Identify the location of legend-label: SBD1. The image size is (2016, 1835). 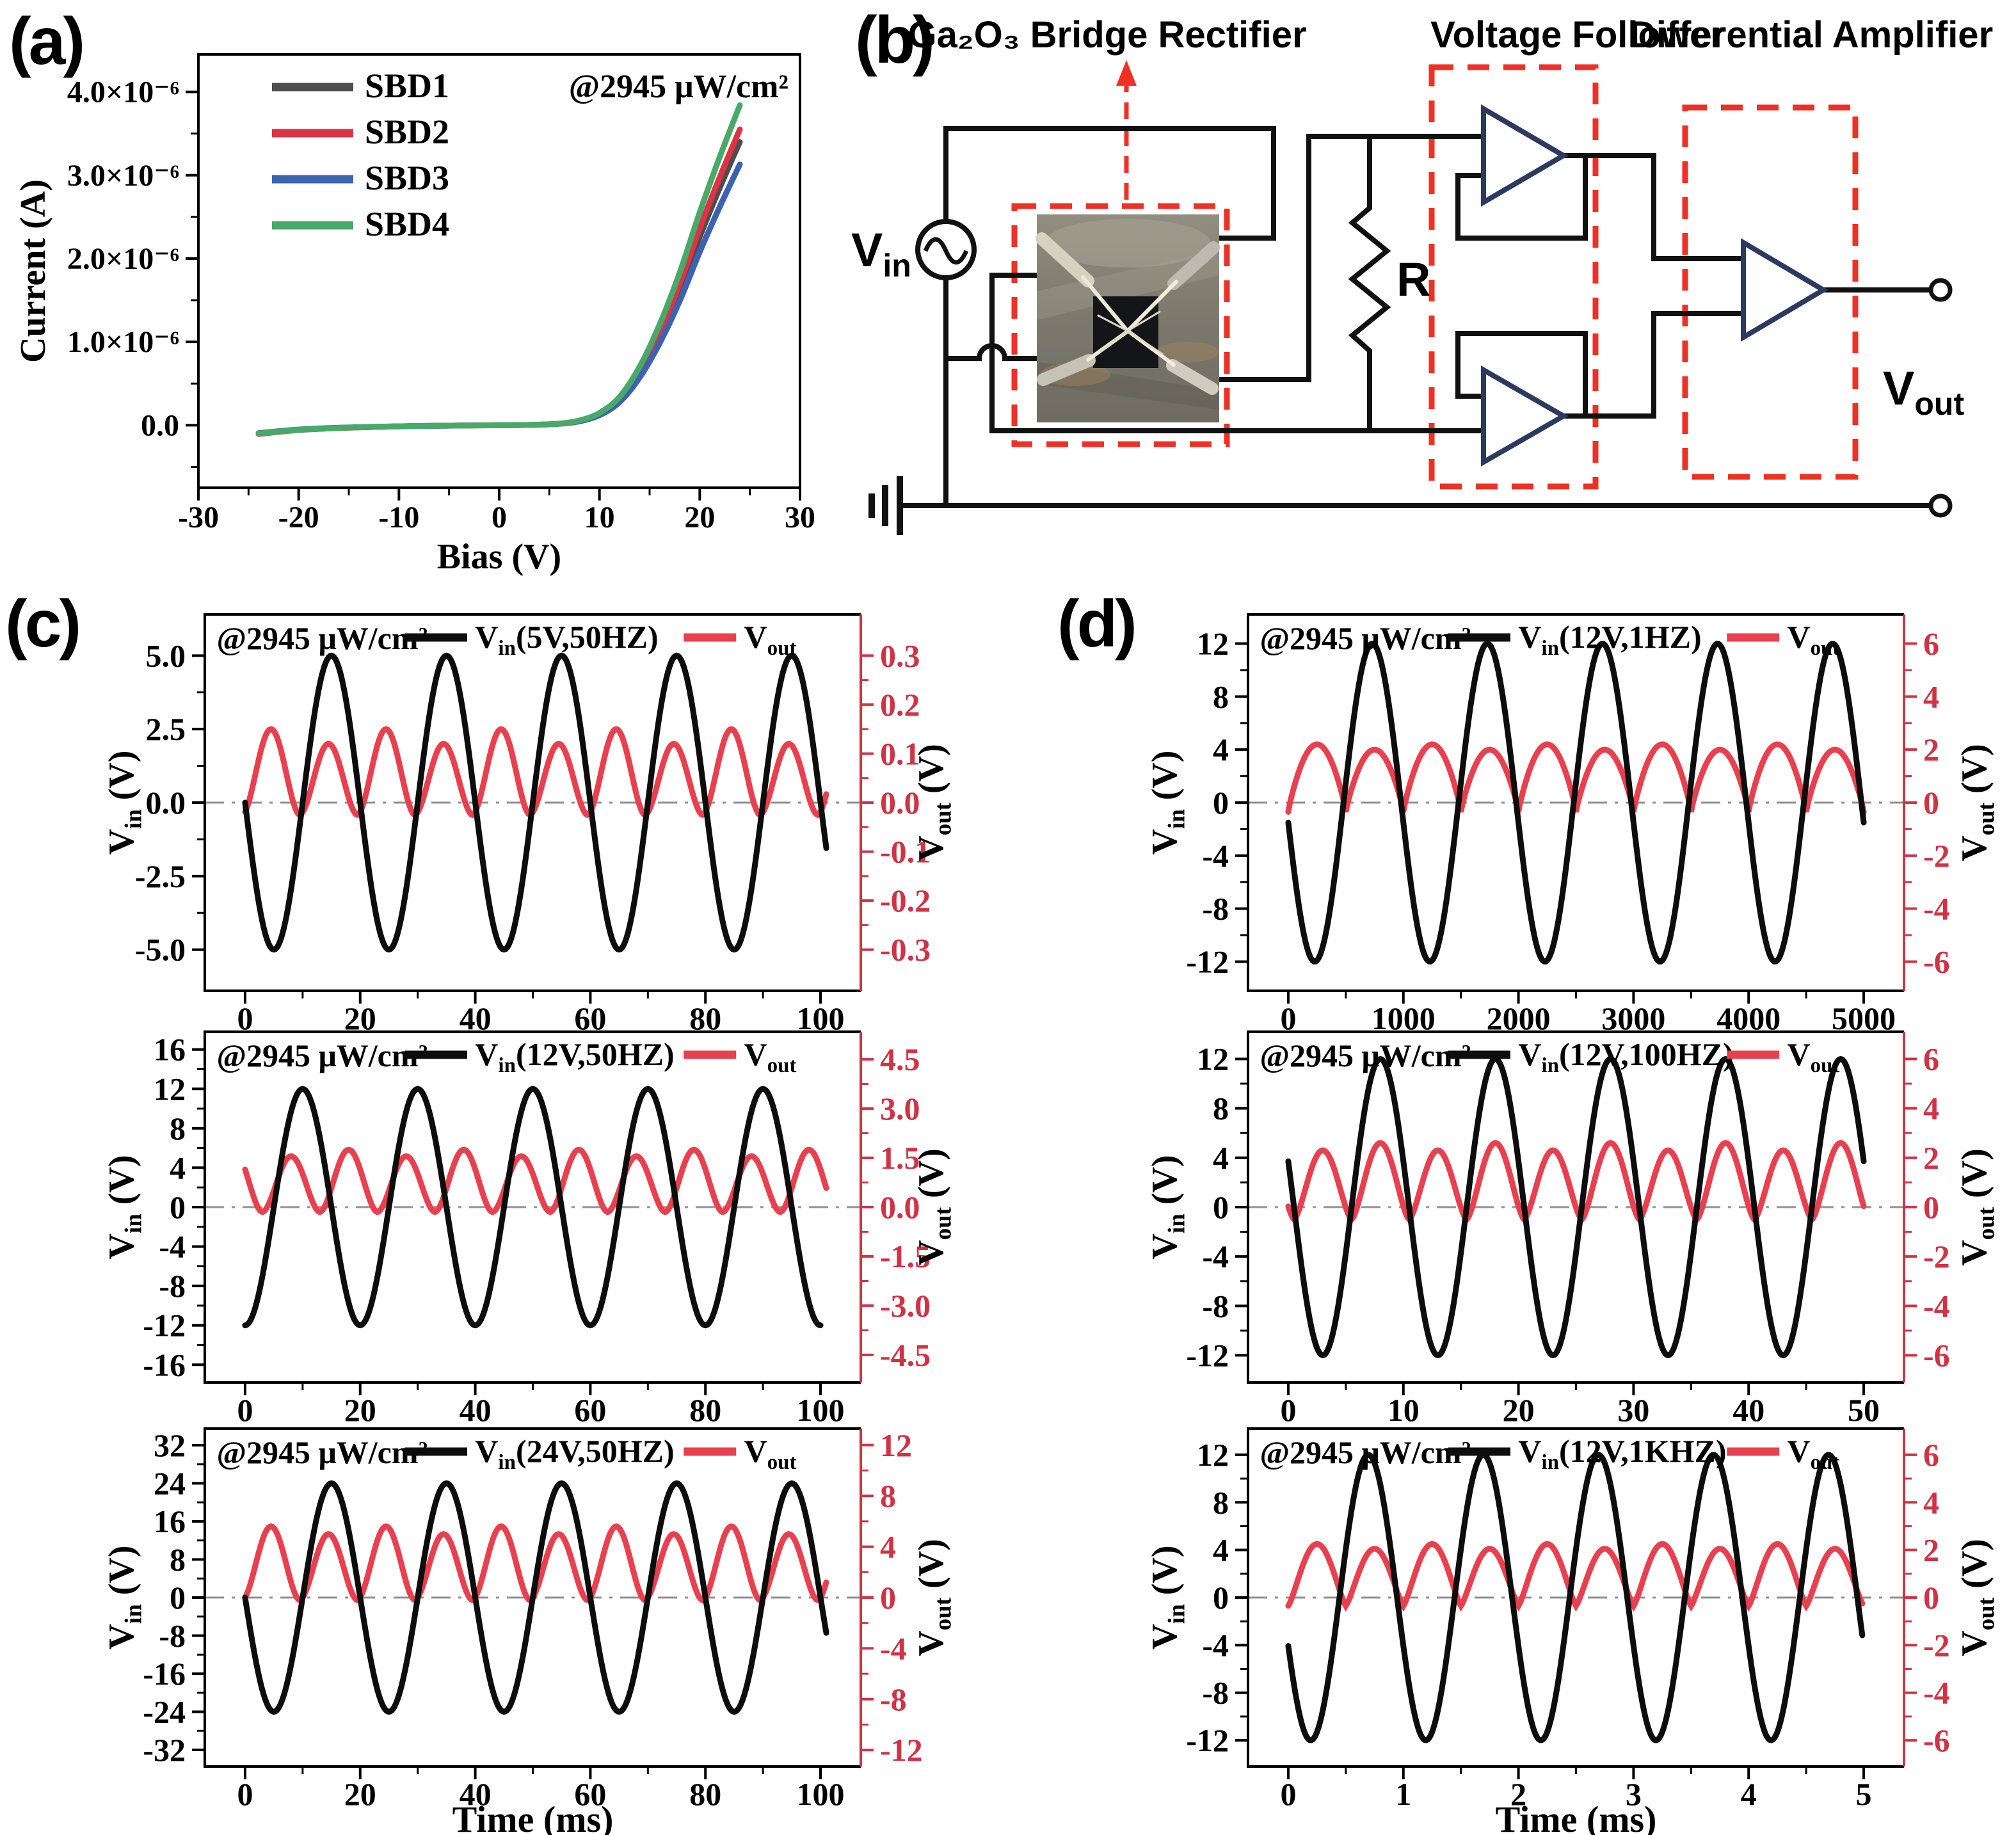
(407, 86).